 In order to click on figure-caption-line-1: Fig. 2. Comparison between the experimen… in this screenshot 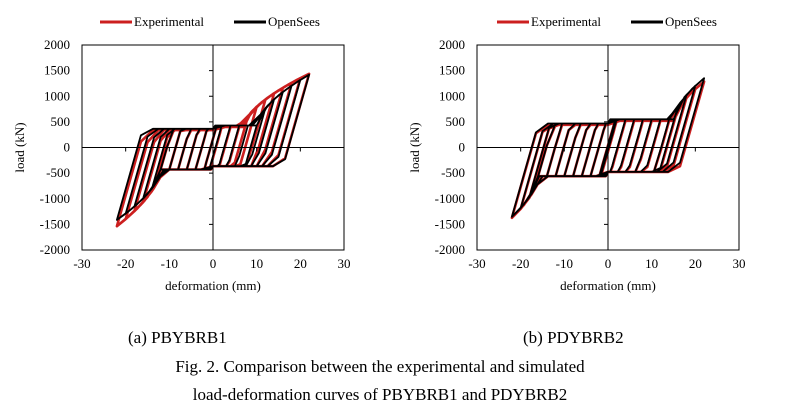, I will do `click(380, 366)`.